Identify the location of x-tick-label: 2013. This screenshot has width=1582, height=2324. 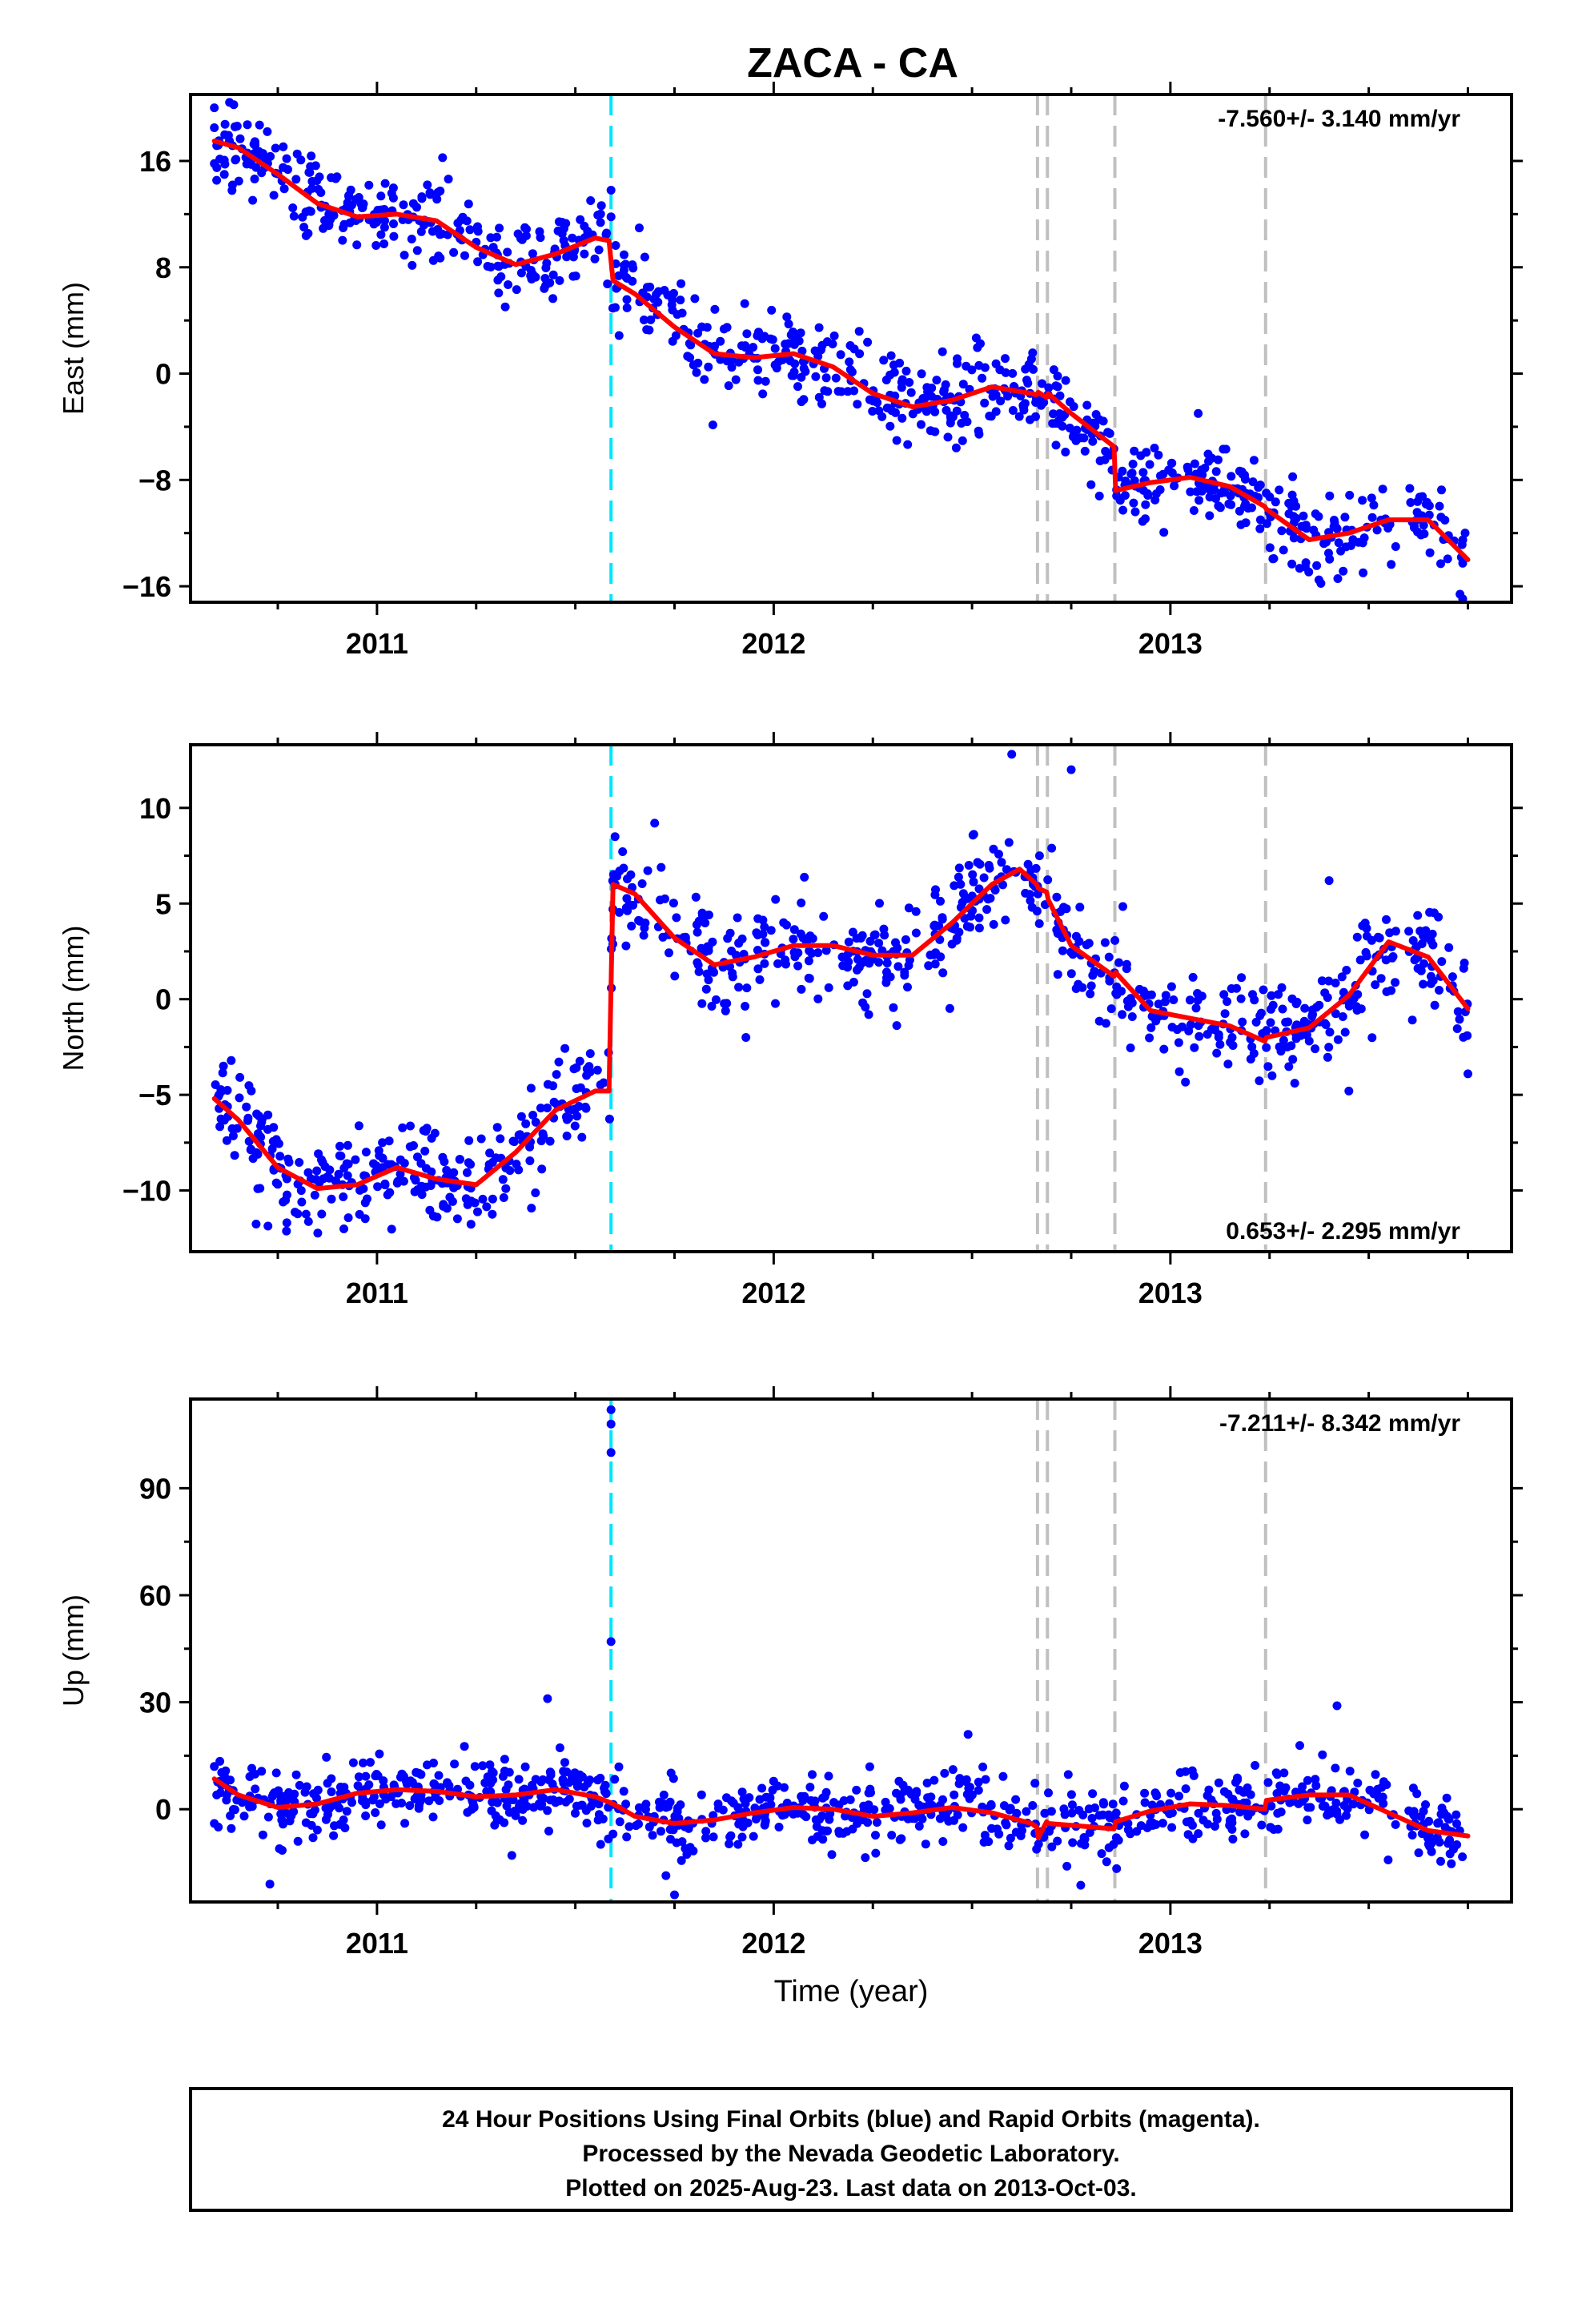
(1170, 1293).